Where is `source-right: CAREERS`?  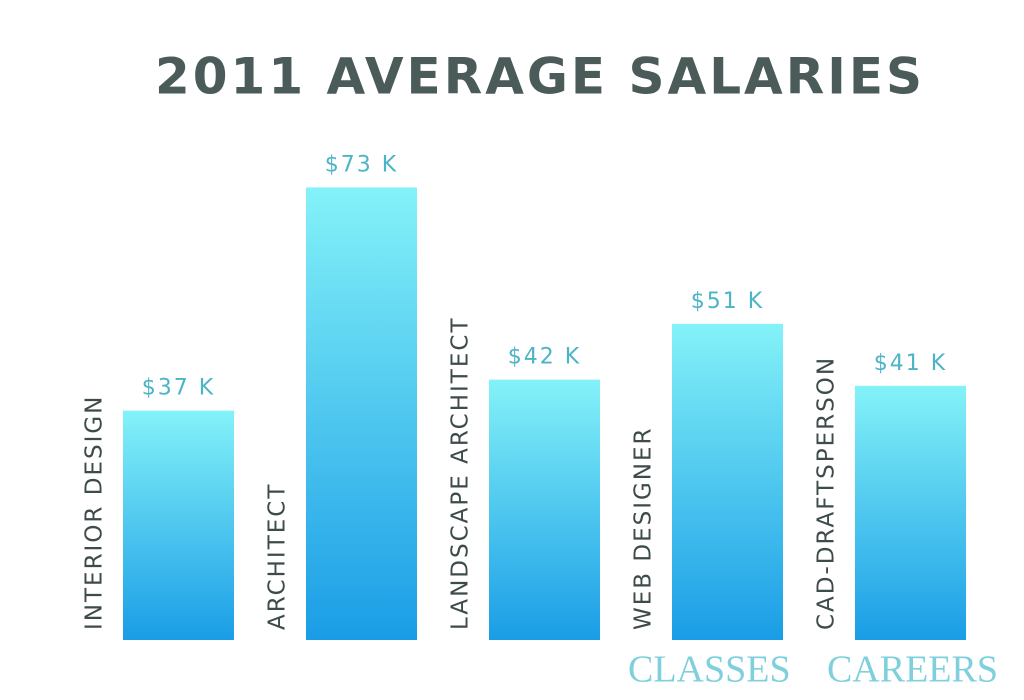
source-right: CAREERS is located at coordinates (912, 670).